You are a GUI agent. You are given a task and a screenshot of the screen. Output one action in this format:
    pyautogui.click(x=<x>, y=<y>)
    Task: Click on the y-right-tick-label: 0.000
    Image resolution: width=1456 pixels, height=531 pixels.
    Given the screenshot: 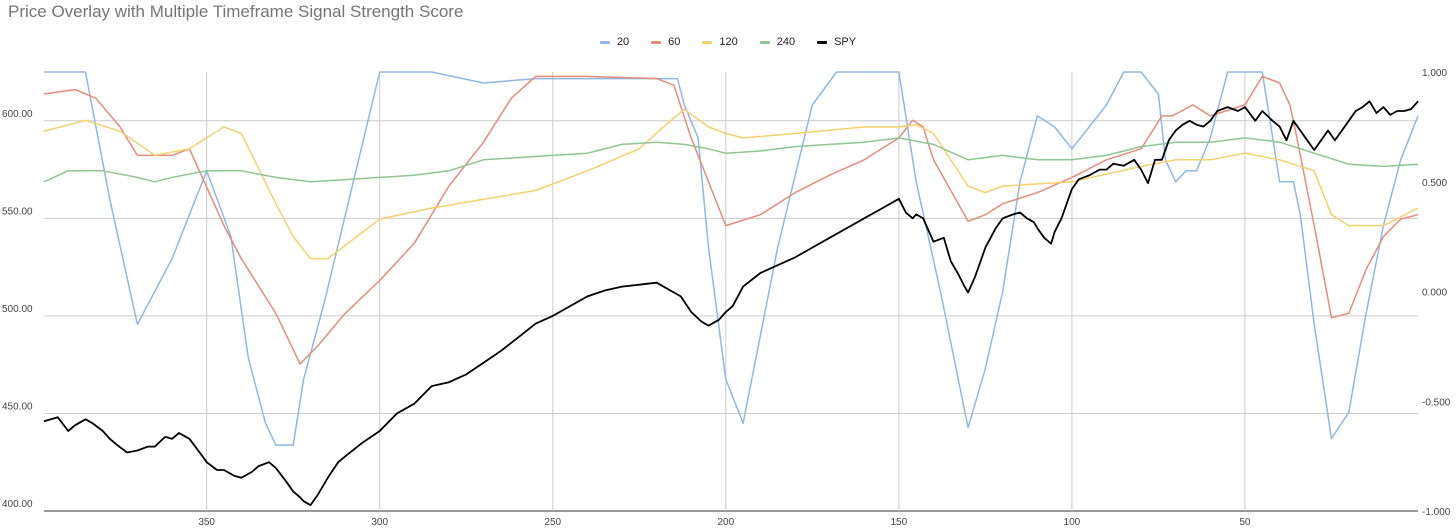 What is the action you would take?
    pyautogui.click(x=1434, y=293)
    